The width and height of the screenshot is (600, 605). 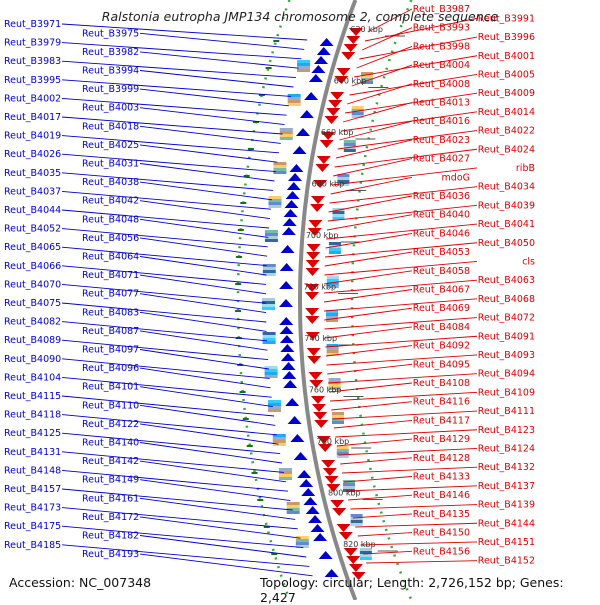 What do you see at coordinates (441, 533) in the screenshot?
I see `right-gene-label: Reut_B4150` at bounding box center [441, 533].